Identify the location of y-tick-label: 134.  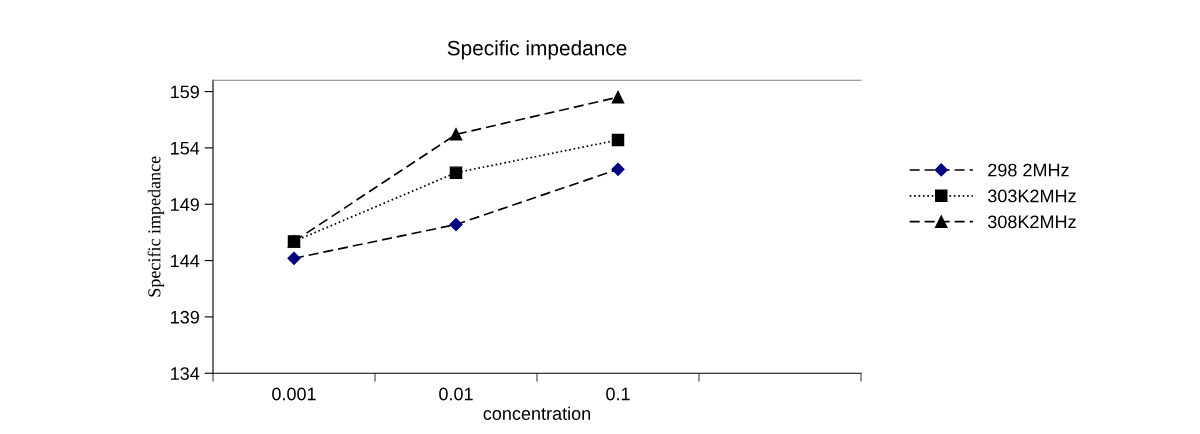
(185, 373).